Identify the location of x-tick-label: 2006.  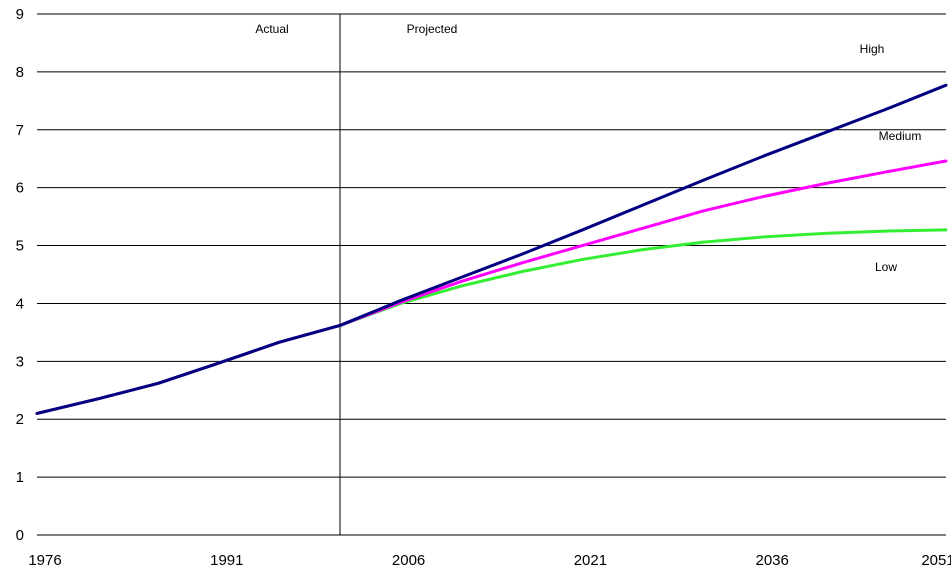
(408, 560).